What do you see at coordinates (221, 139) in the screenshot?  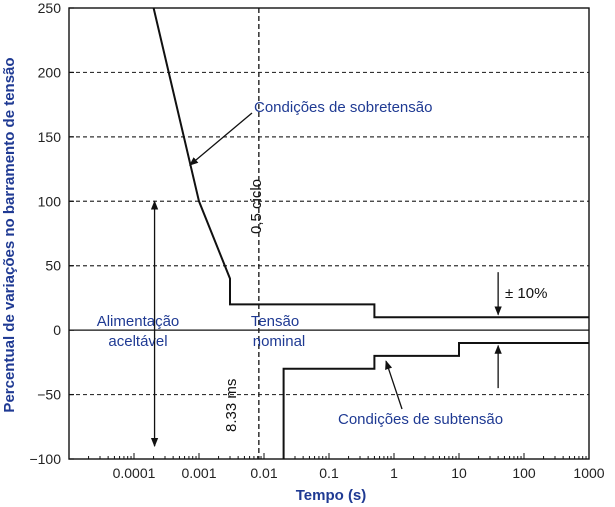 I see `overvoltage-pointer` at bounding box center [221, 139].